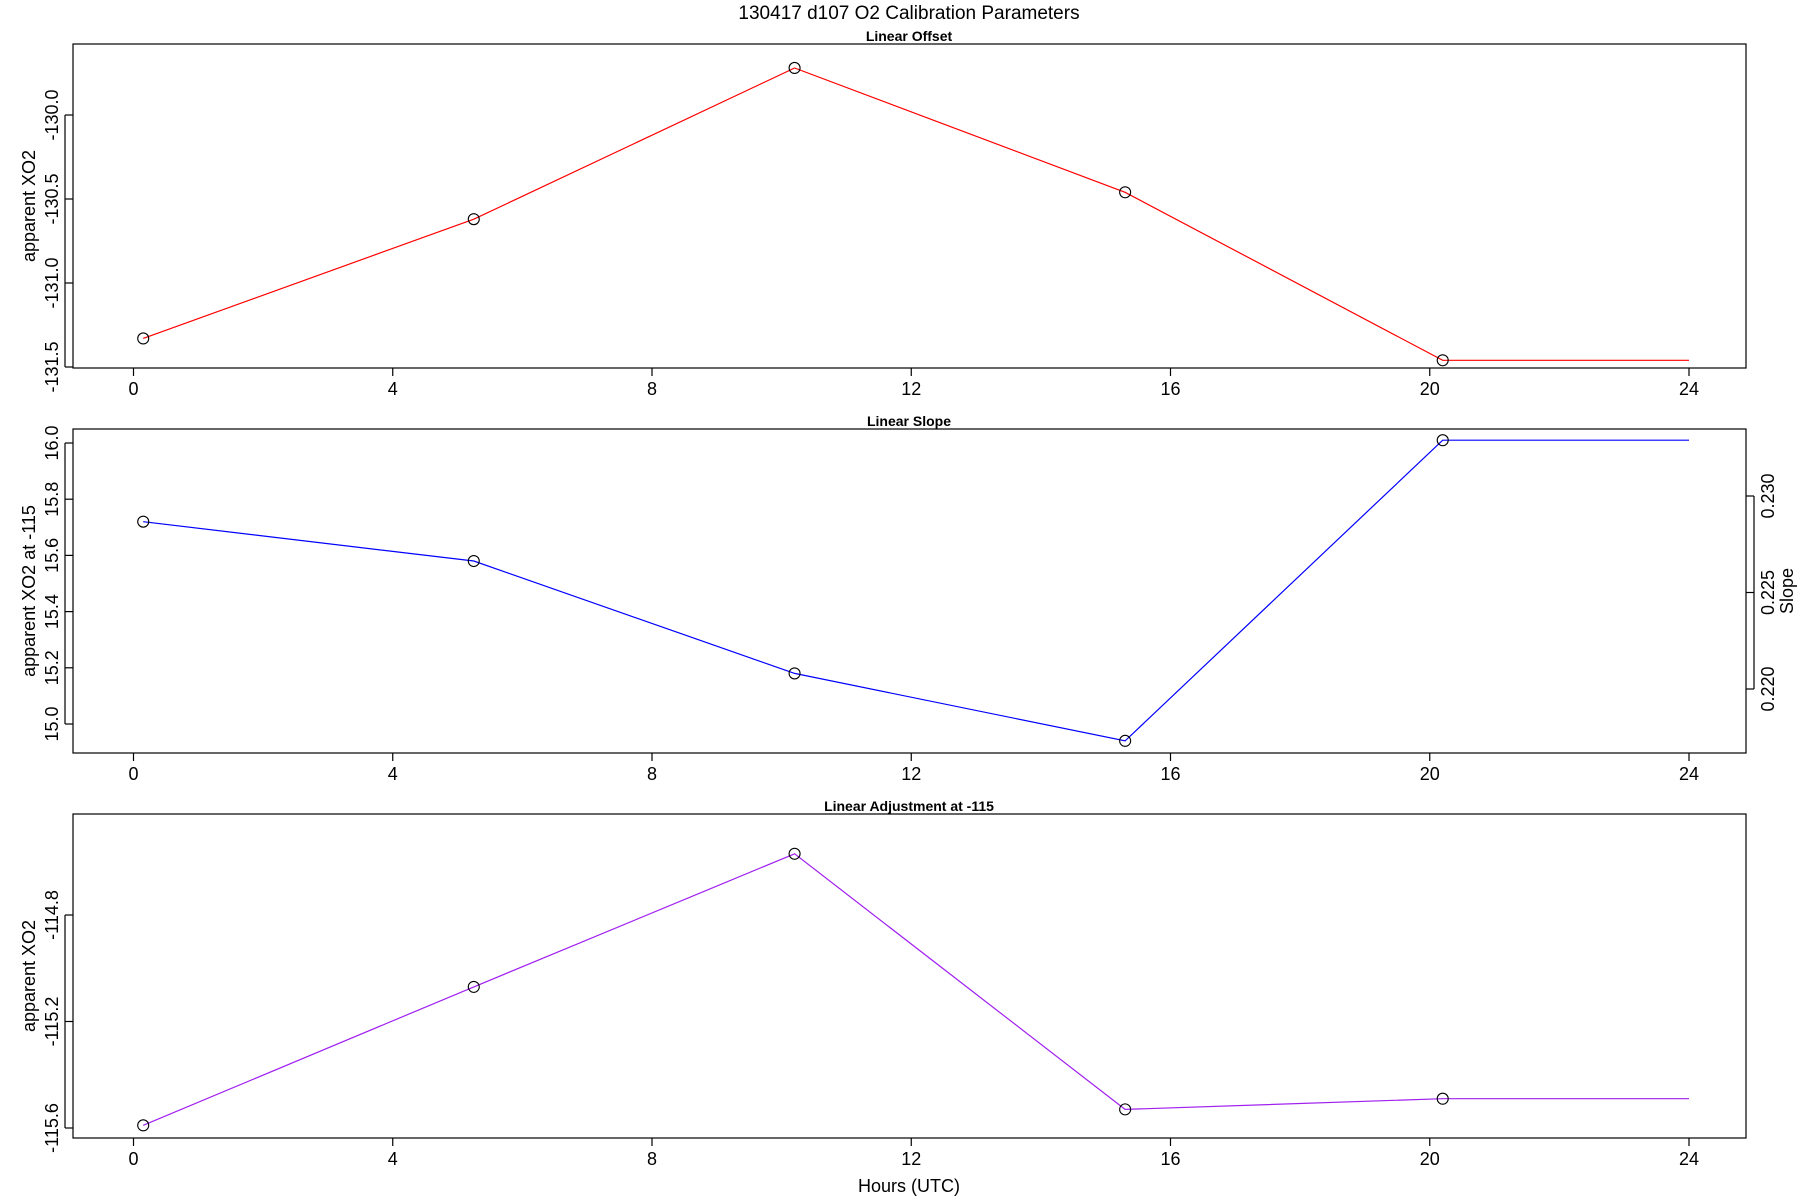 The height and width of the screenshot is (1200, 1800). I want to click on y-tick-label: -131.5, so click(52, 366).